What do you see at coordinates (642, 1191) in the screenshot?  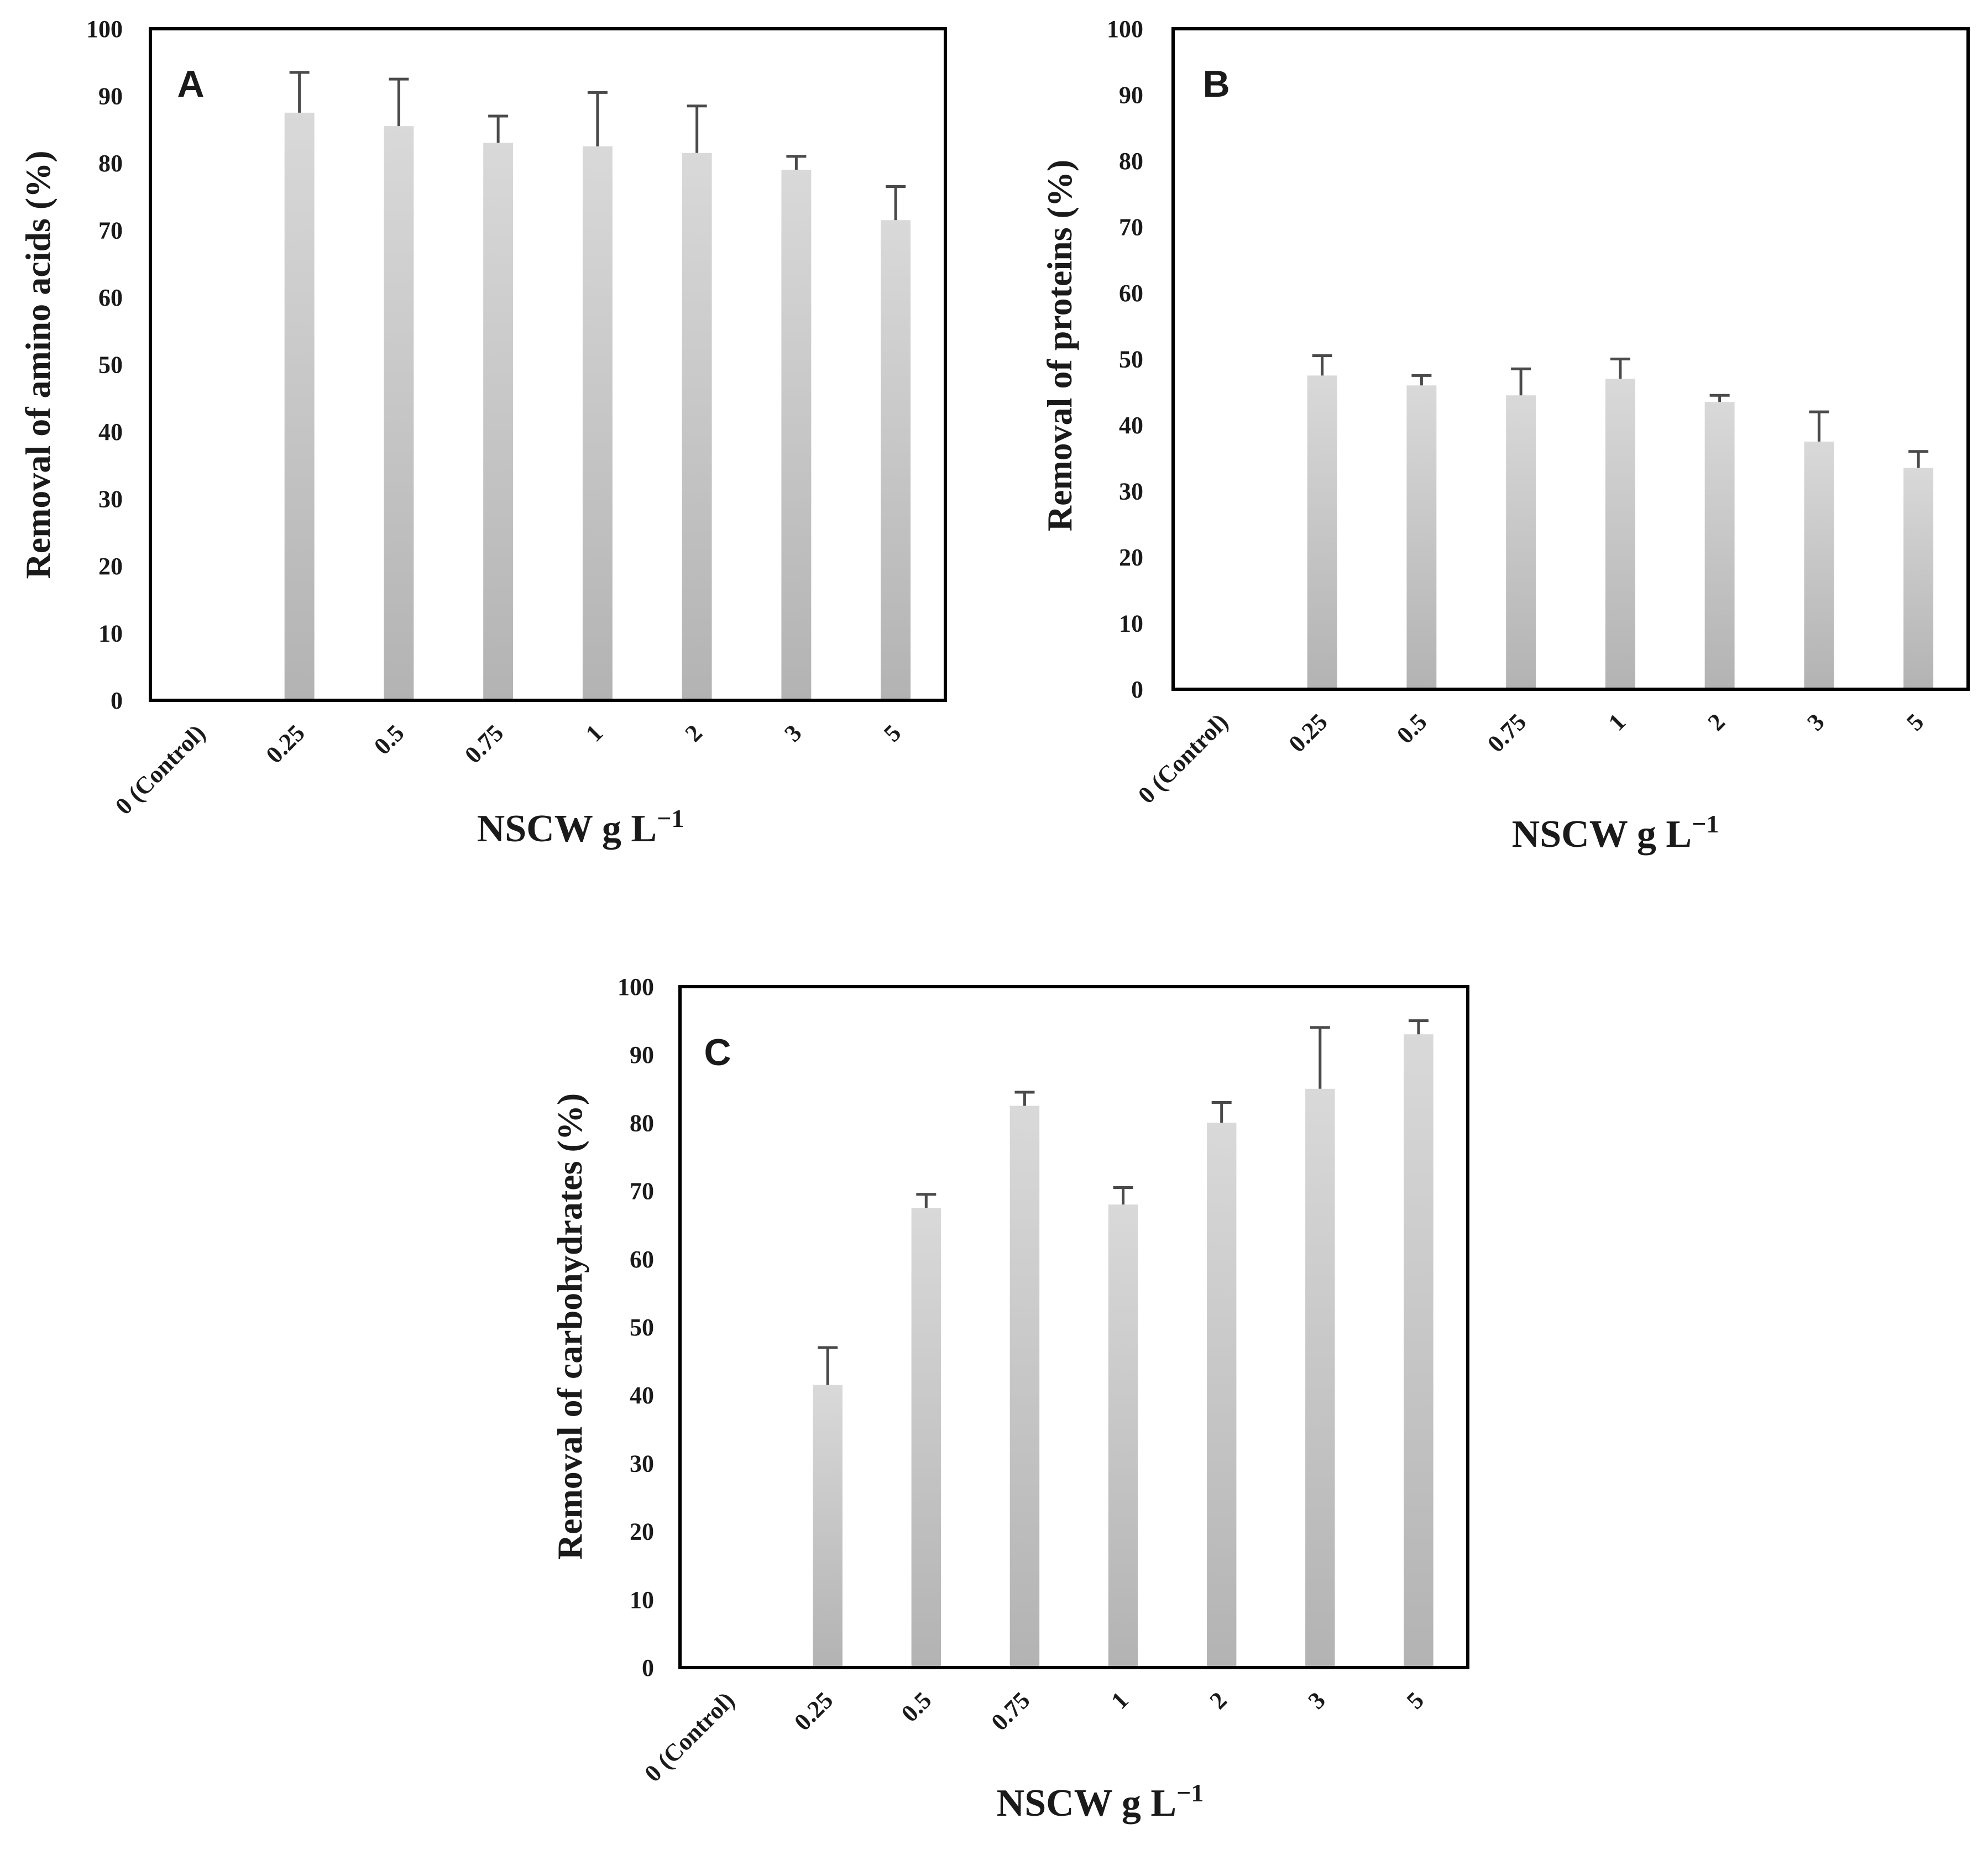 I see `y-tick-label-c: 70` at bounding box center [642, 1191].